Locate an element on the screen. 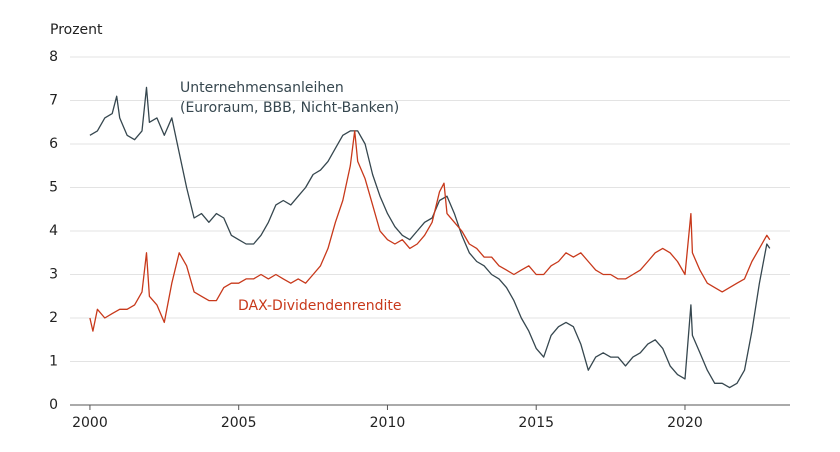  y-tick-label: 0 is located at coordinates (53, 405).